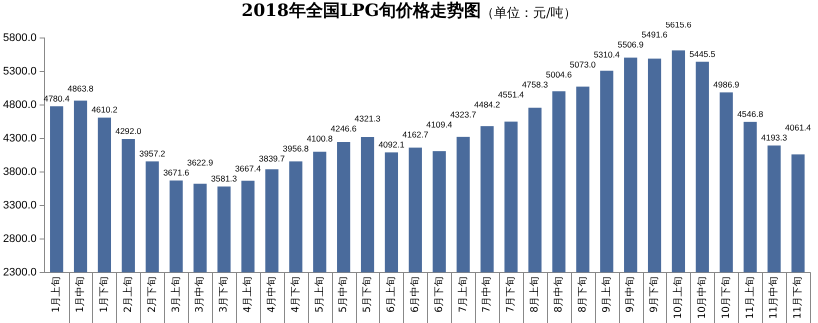 The image size is (818, 323). I want to click on y-tick-label: 3800.0, so click(19, 172).